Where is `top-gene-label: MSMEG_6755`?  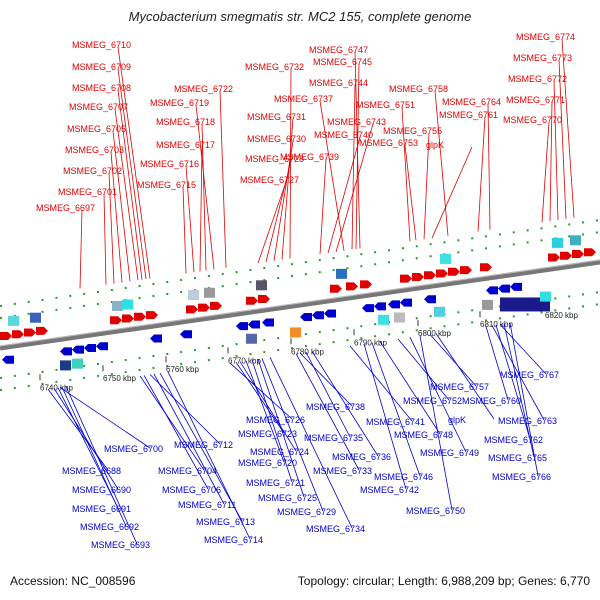 top-gene-label: MSMEG_6755 is located at coordinates (412, 131).